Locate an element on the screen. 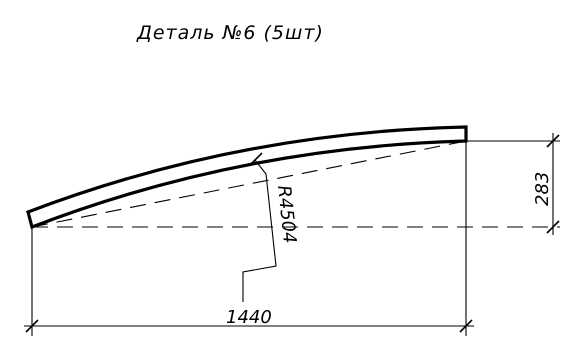  radius-label: R4504 is located at coordinates (286, 214).